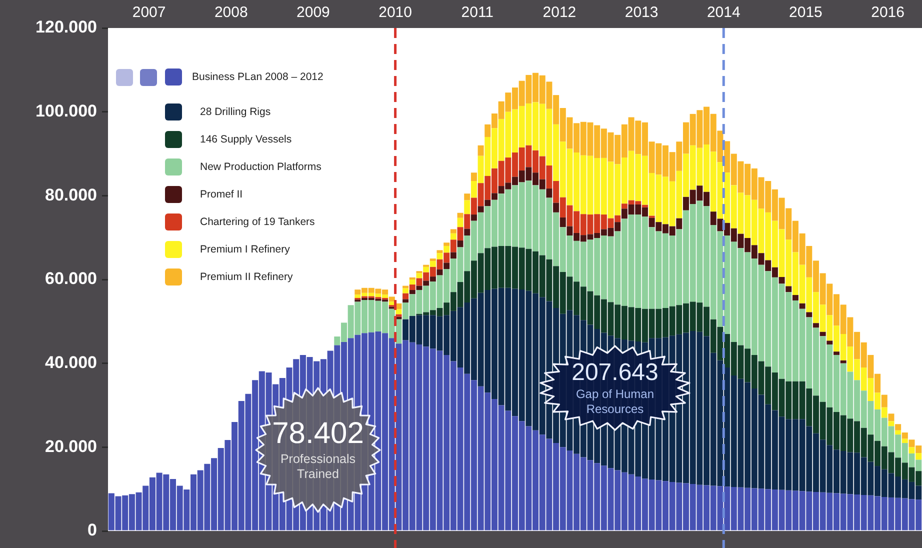 The image size is (922, 548). What do you see at coordinates (261, 166) in the screenshot?
I see `legend-label: New Production Platforms` at bounding box center [261, 166].